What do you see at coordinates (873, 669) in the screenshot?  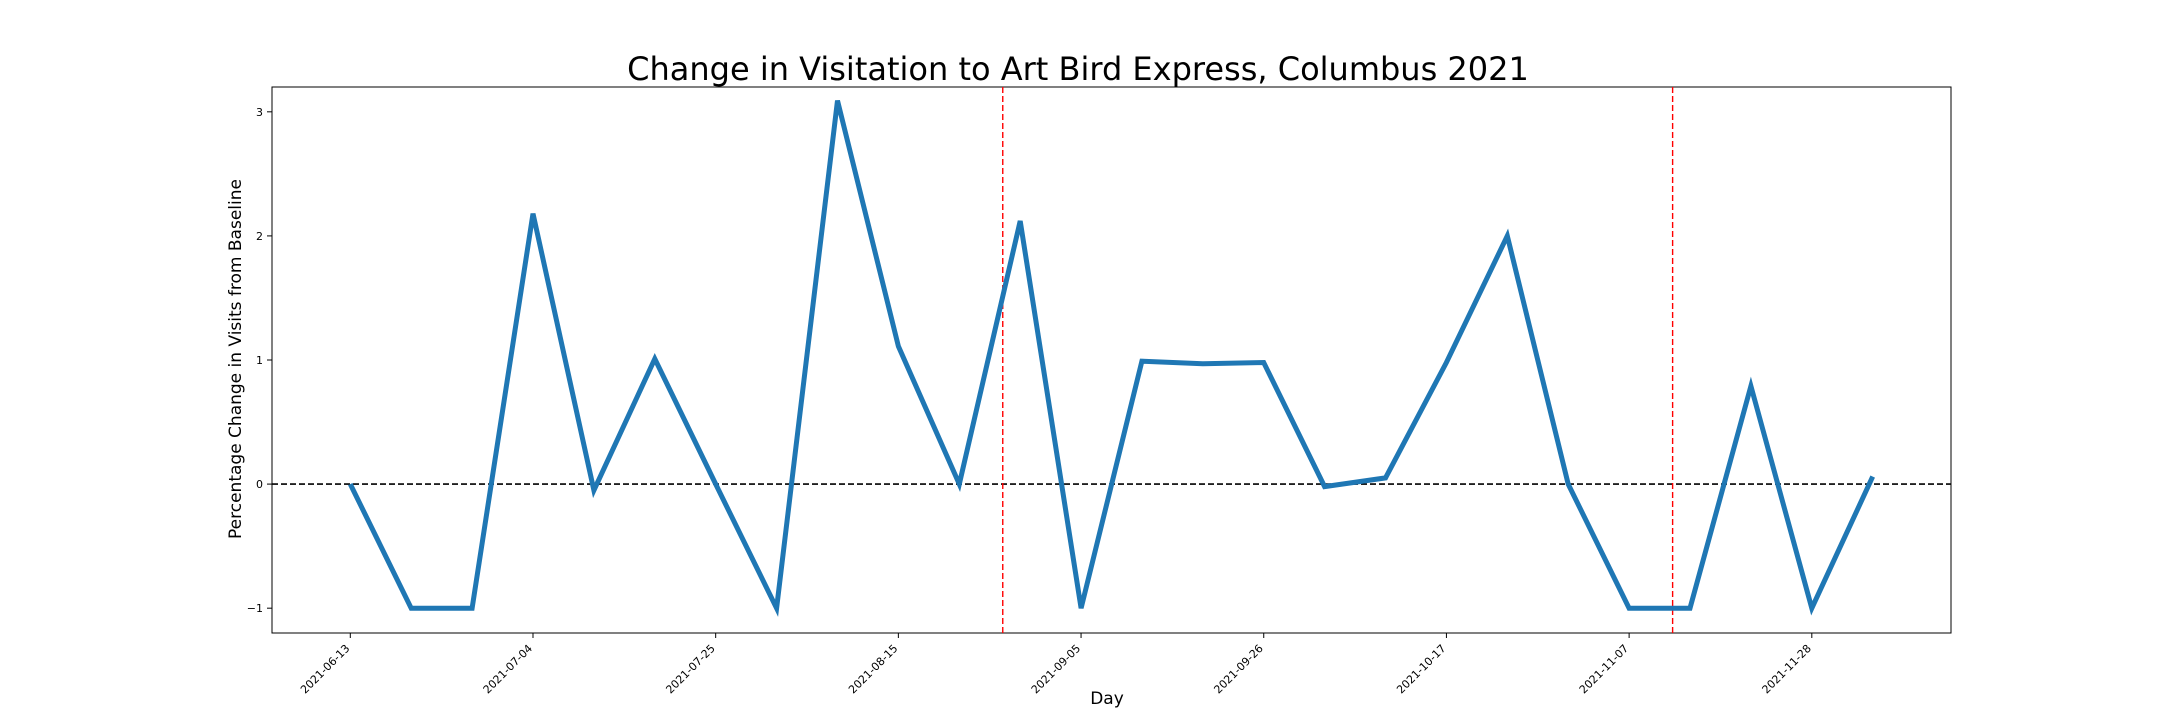 I see `x-tick-label: 2021-08-15` at bounding box center [873, 669].